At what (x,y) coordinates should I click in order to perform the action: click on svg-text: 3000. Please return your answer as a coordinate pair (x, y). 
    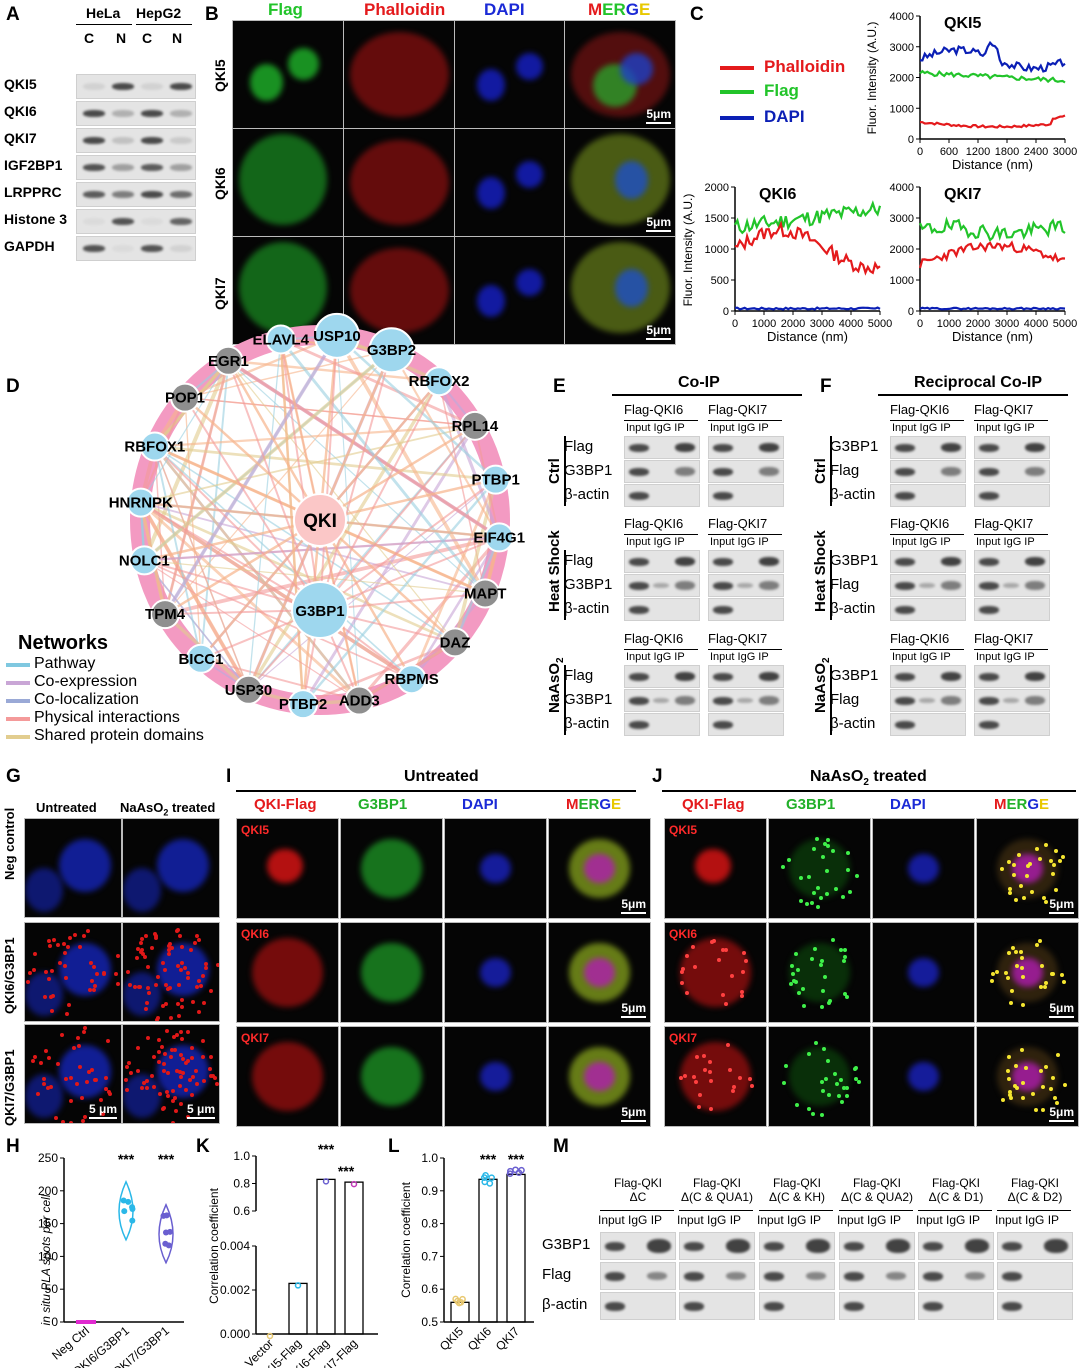
    Looking at the image, I should click on (902, 219).